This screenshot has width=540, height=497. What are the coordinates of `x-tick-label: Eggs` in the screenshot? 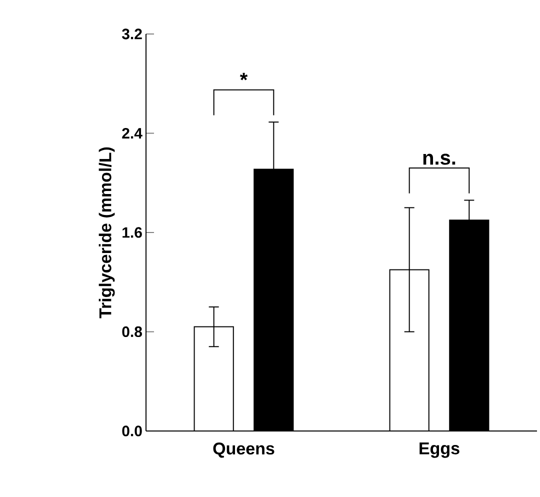 It's located at (440, 450).